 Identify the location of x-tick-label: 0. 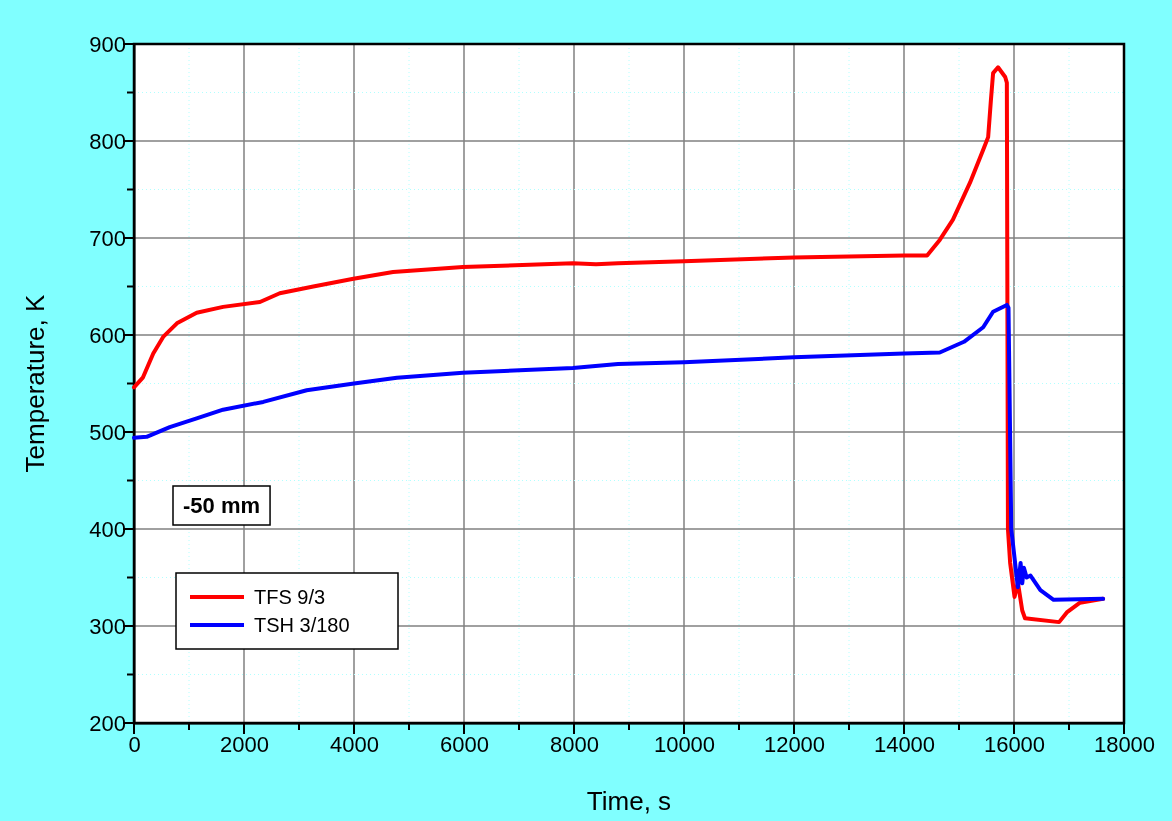
(134, 744).